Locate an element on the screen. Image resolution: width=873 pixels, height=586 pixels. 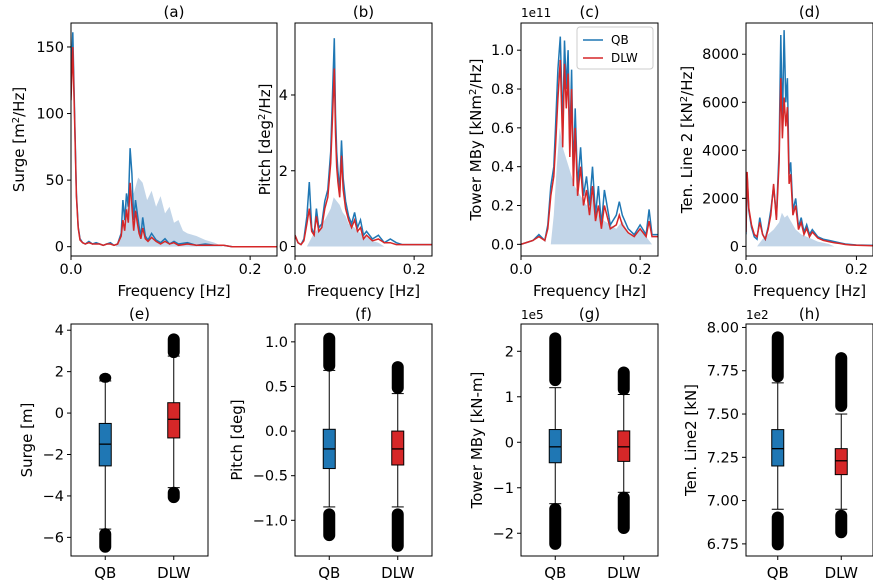
y-axis-label: Ten. Line2 [kN] is located at coordinates (691, 440).